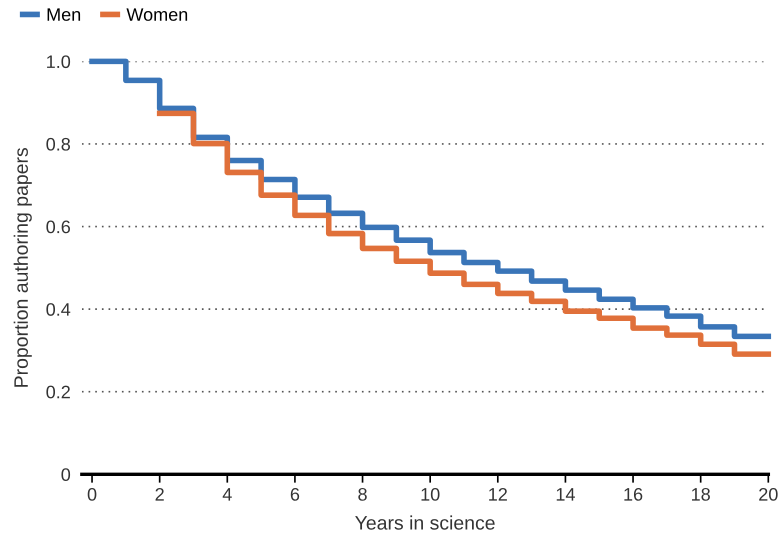  What do you see at coordinates (425, 522) in the screenshot?
I see `x-axis-title: Years in science` at bounding box center [425, 522].